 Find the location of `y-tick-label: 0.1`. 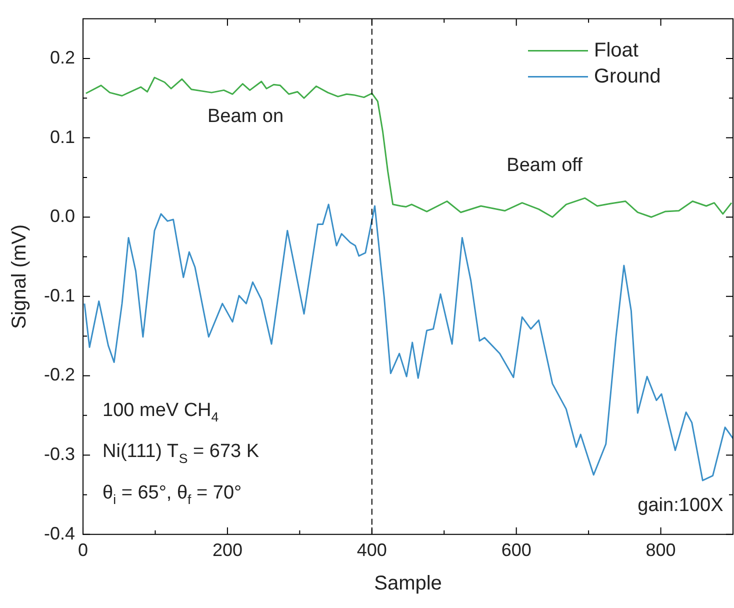

y-tick-label: 0.1 is located at coordinates (63, 136).